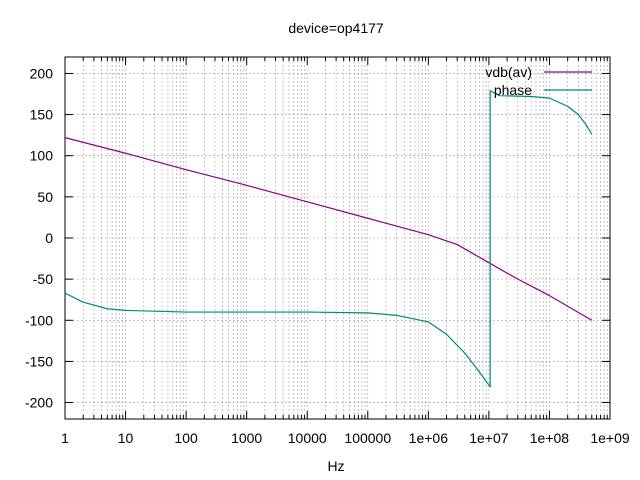 The width and height of the screenshot is (640, 480). What do you see at coordinates (42, 73) in the screenshot?
I see `y-tick-label: 200` at bounding box center [42, 73].